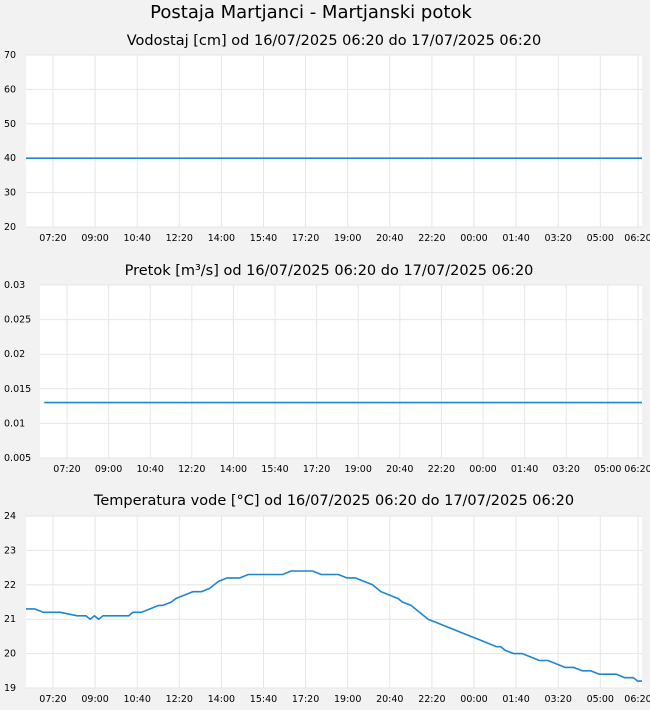 This screenshot has height=710, width=650. Describe the element at coordinates (17, 458) in the screenshot. I see `y-tick-label: 0.005` at that location.